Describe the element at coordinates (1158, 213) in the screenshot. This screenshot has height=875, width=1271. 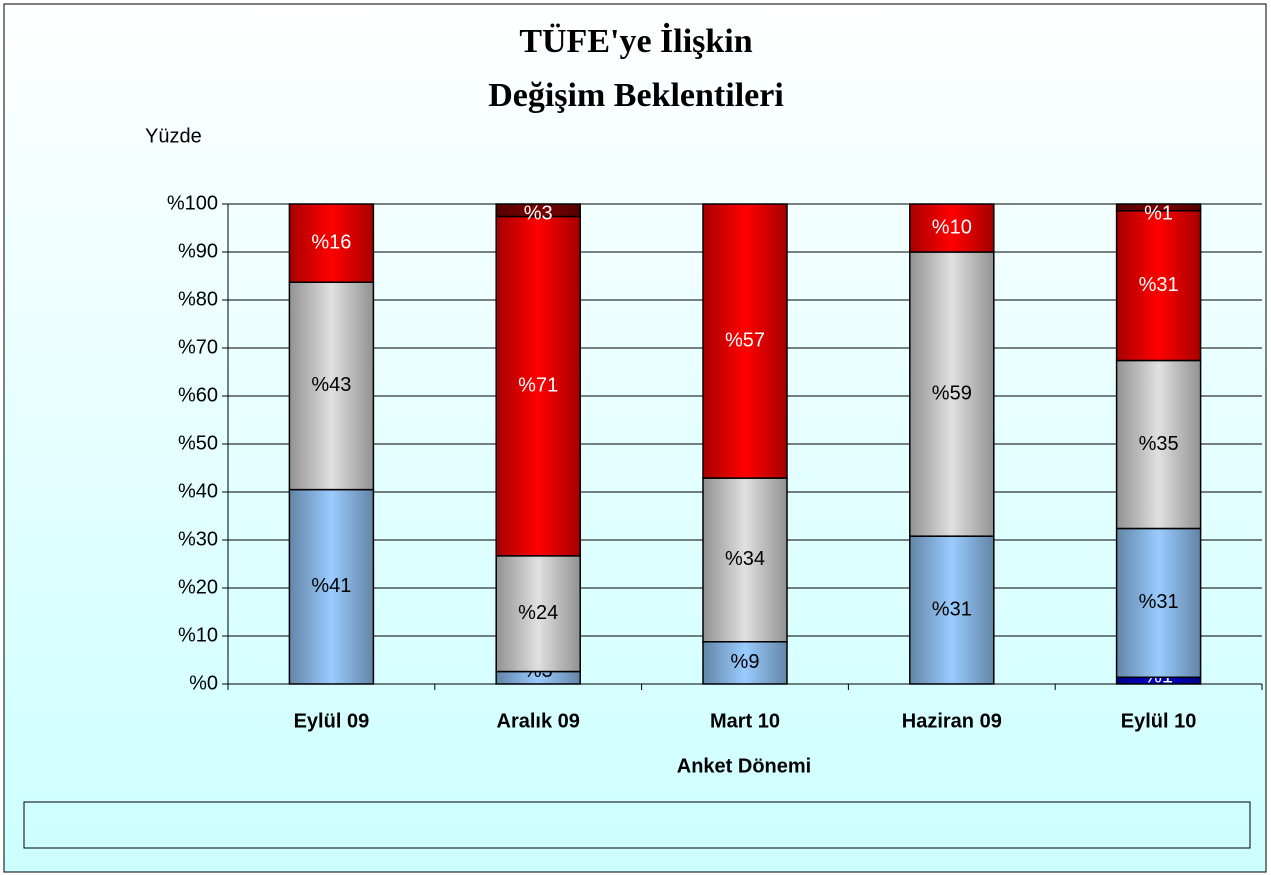
I see `data-label: %1` at that location.